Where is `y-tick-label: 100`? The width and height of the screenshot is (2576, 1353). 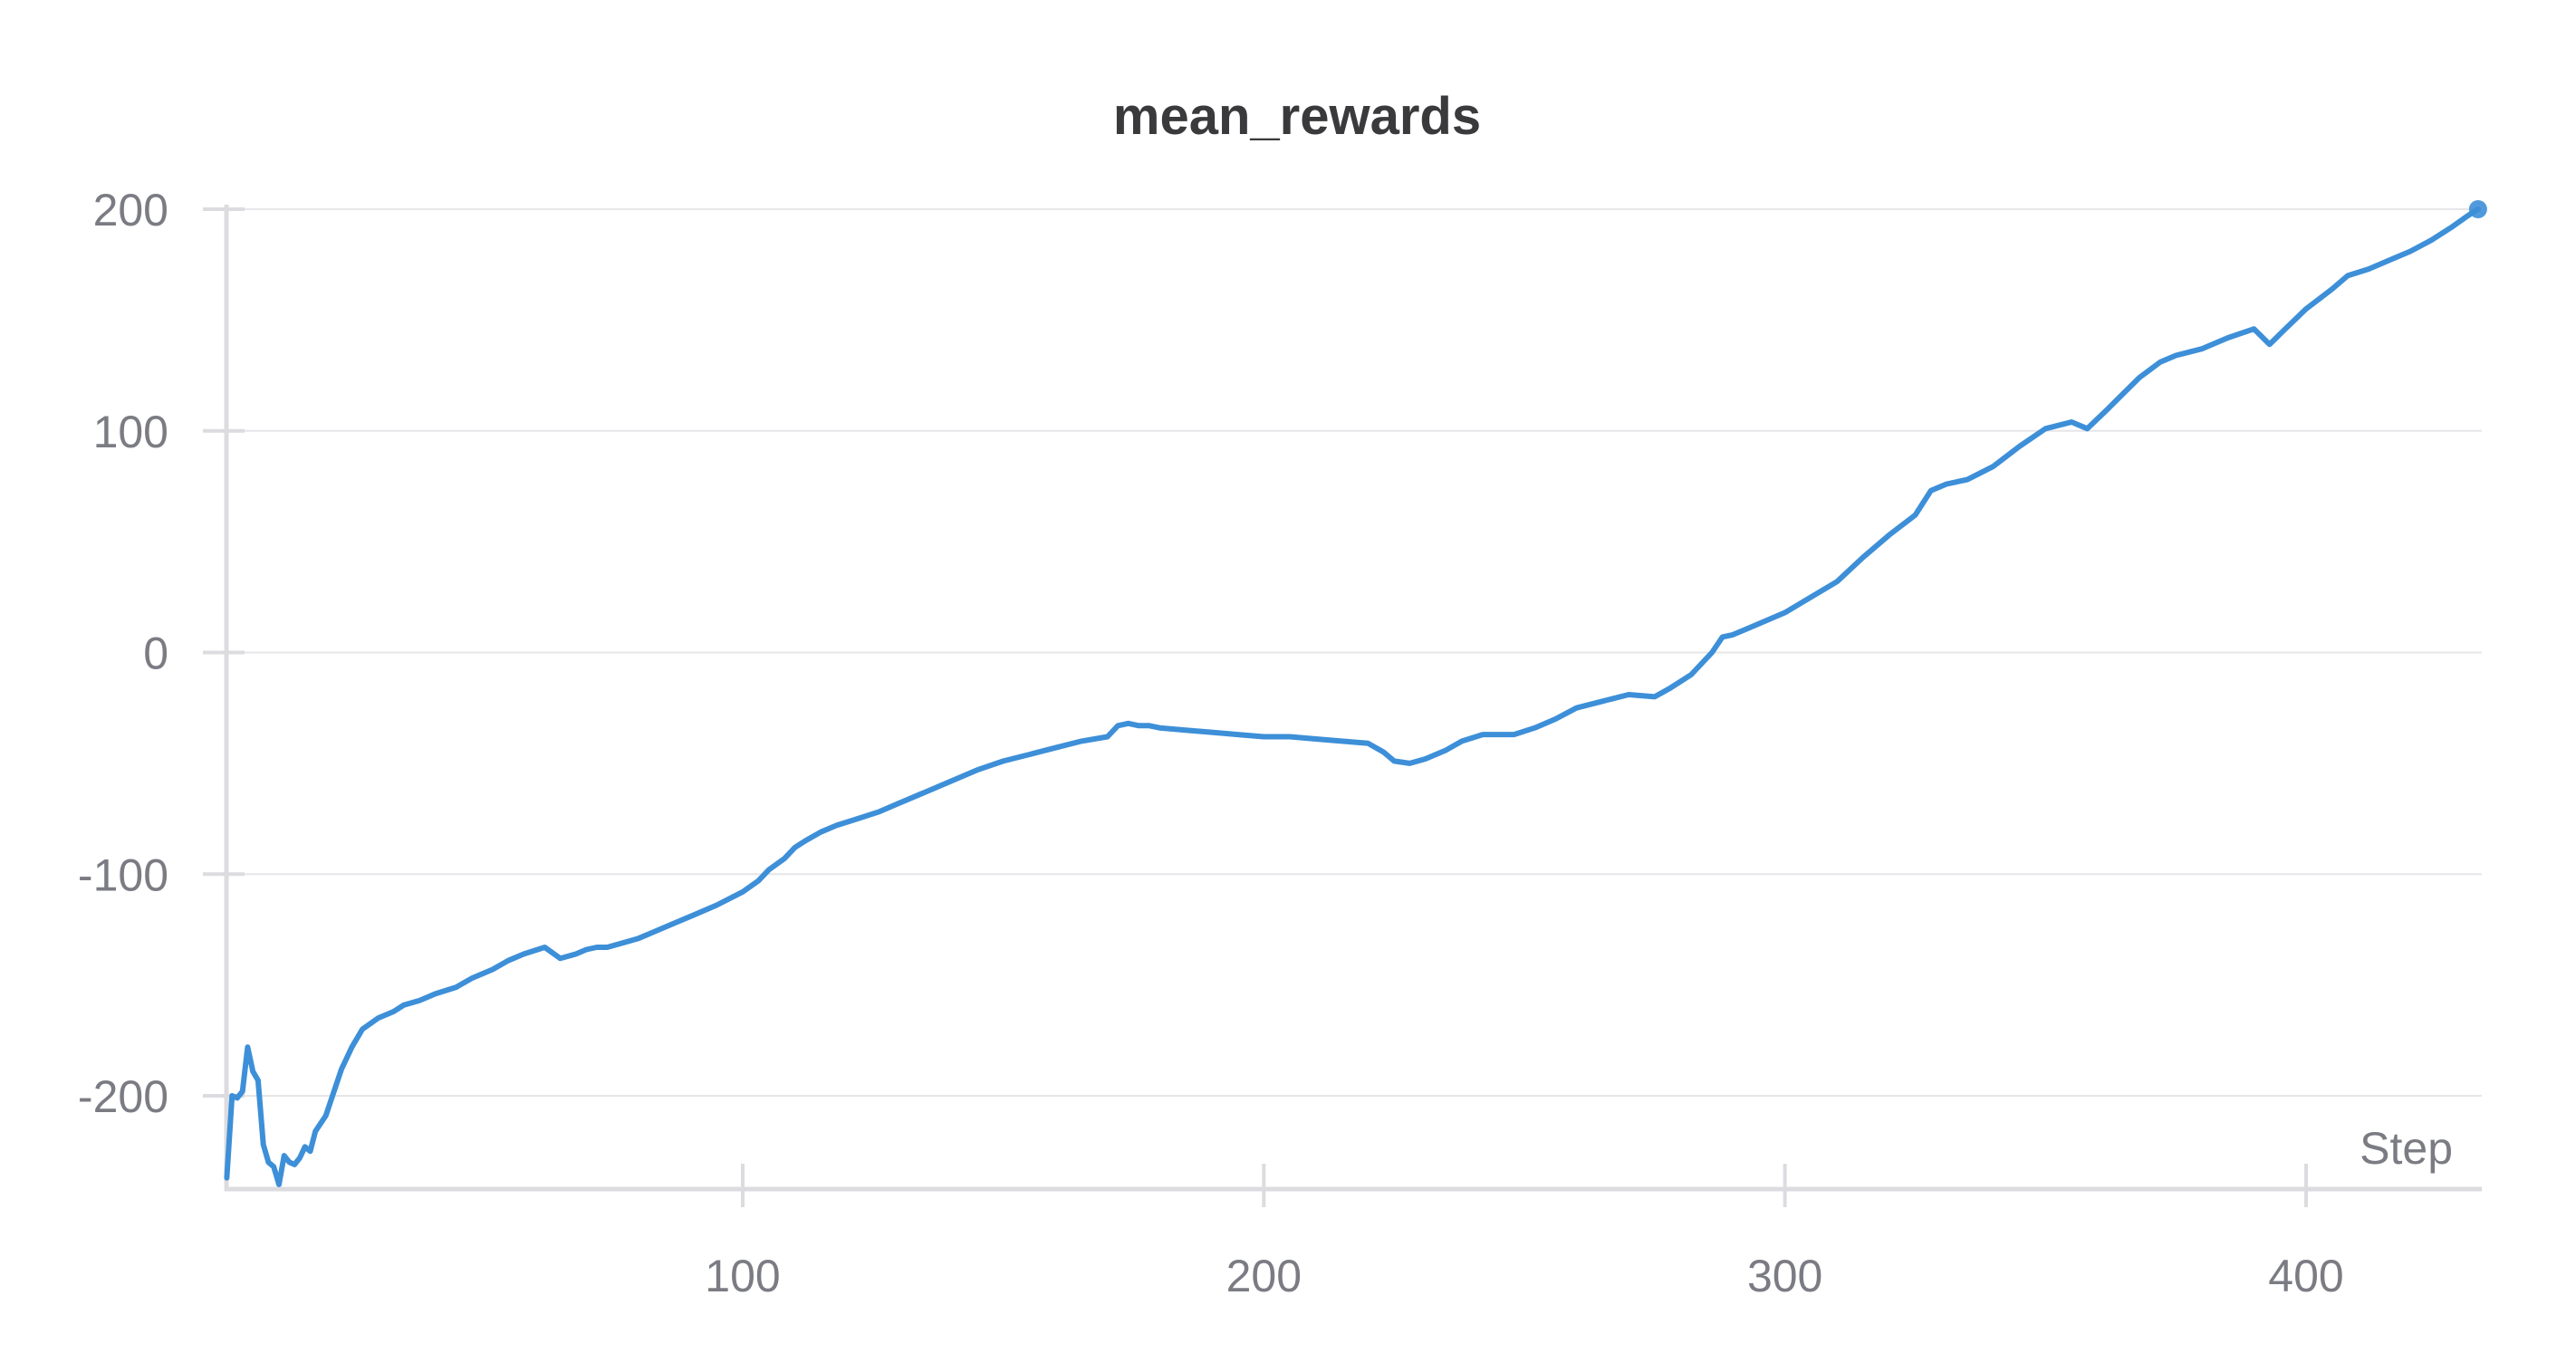
y-tick-label: 100 is located at coordinates (130, 432).